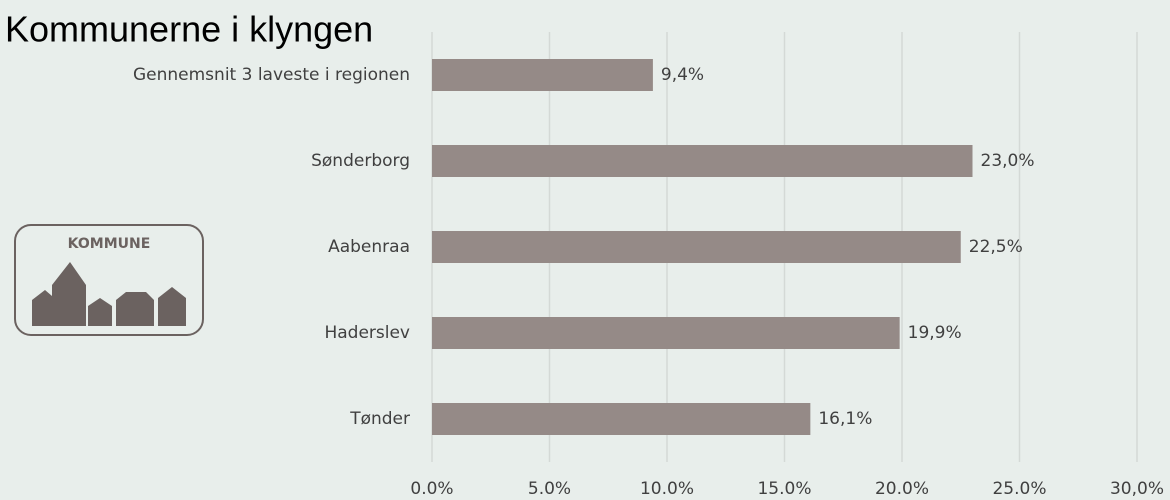  Describe the element at coordinates (431, 489) in the screenshot. I see `x-tick-label: 0.0%` at that location.